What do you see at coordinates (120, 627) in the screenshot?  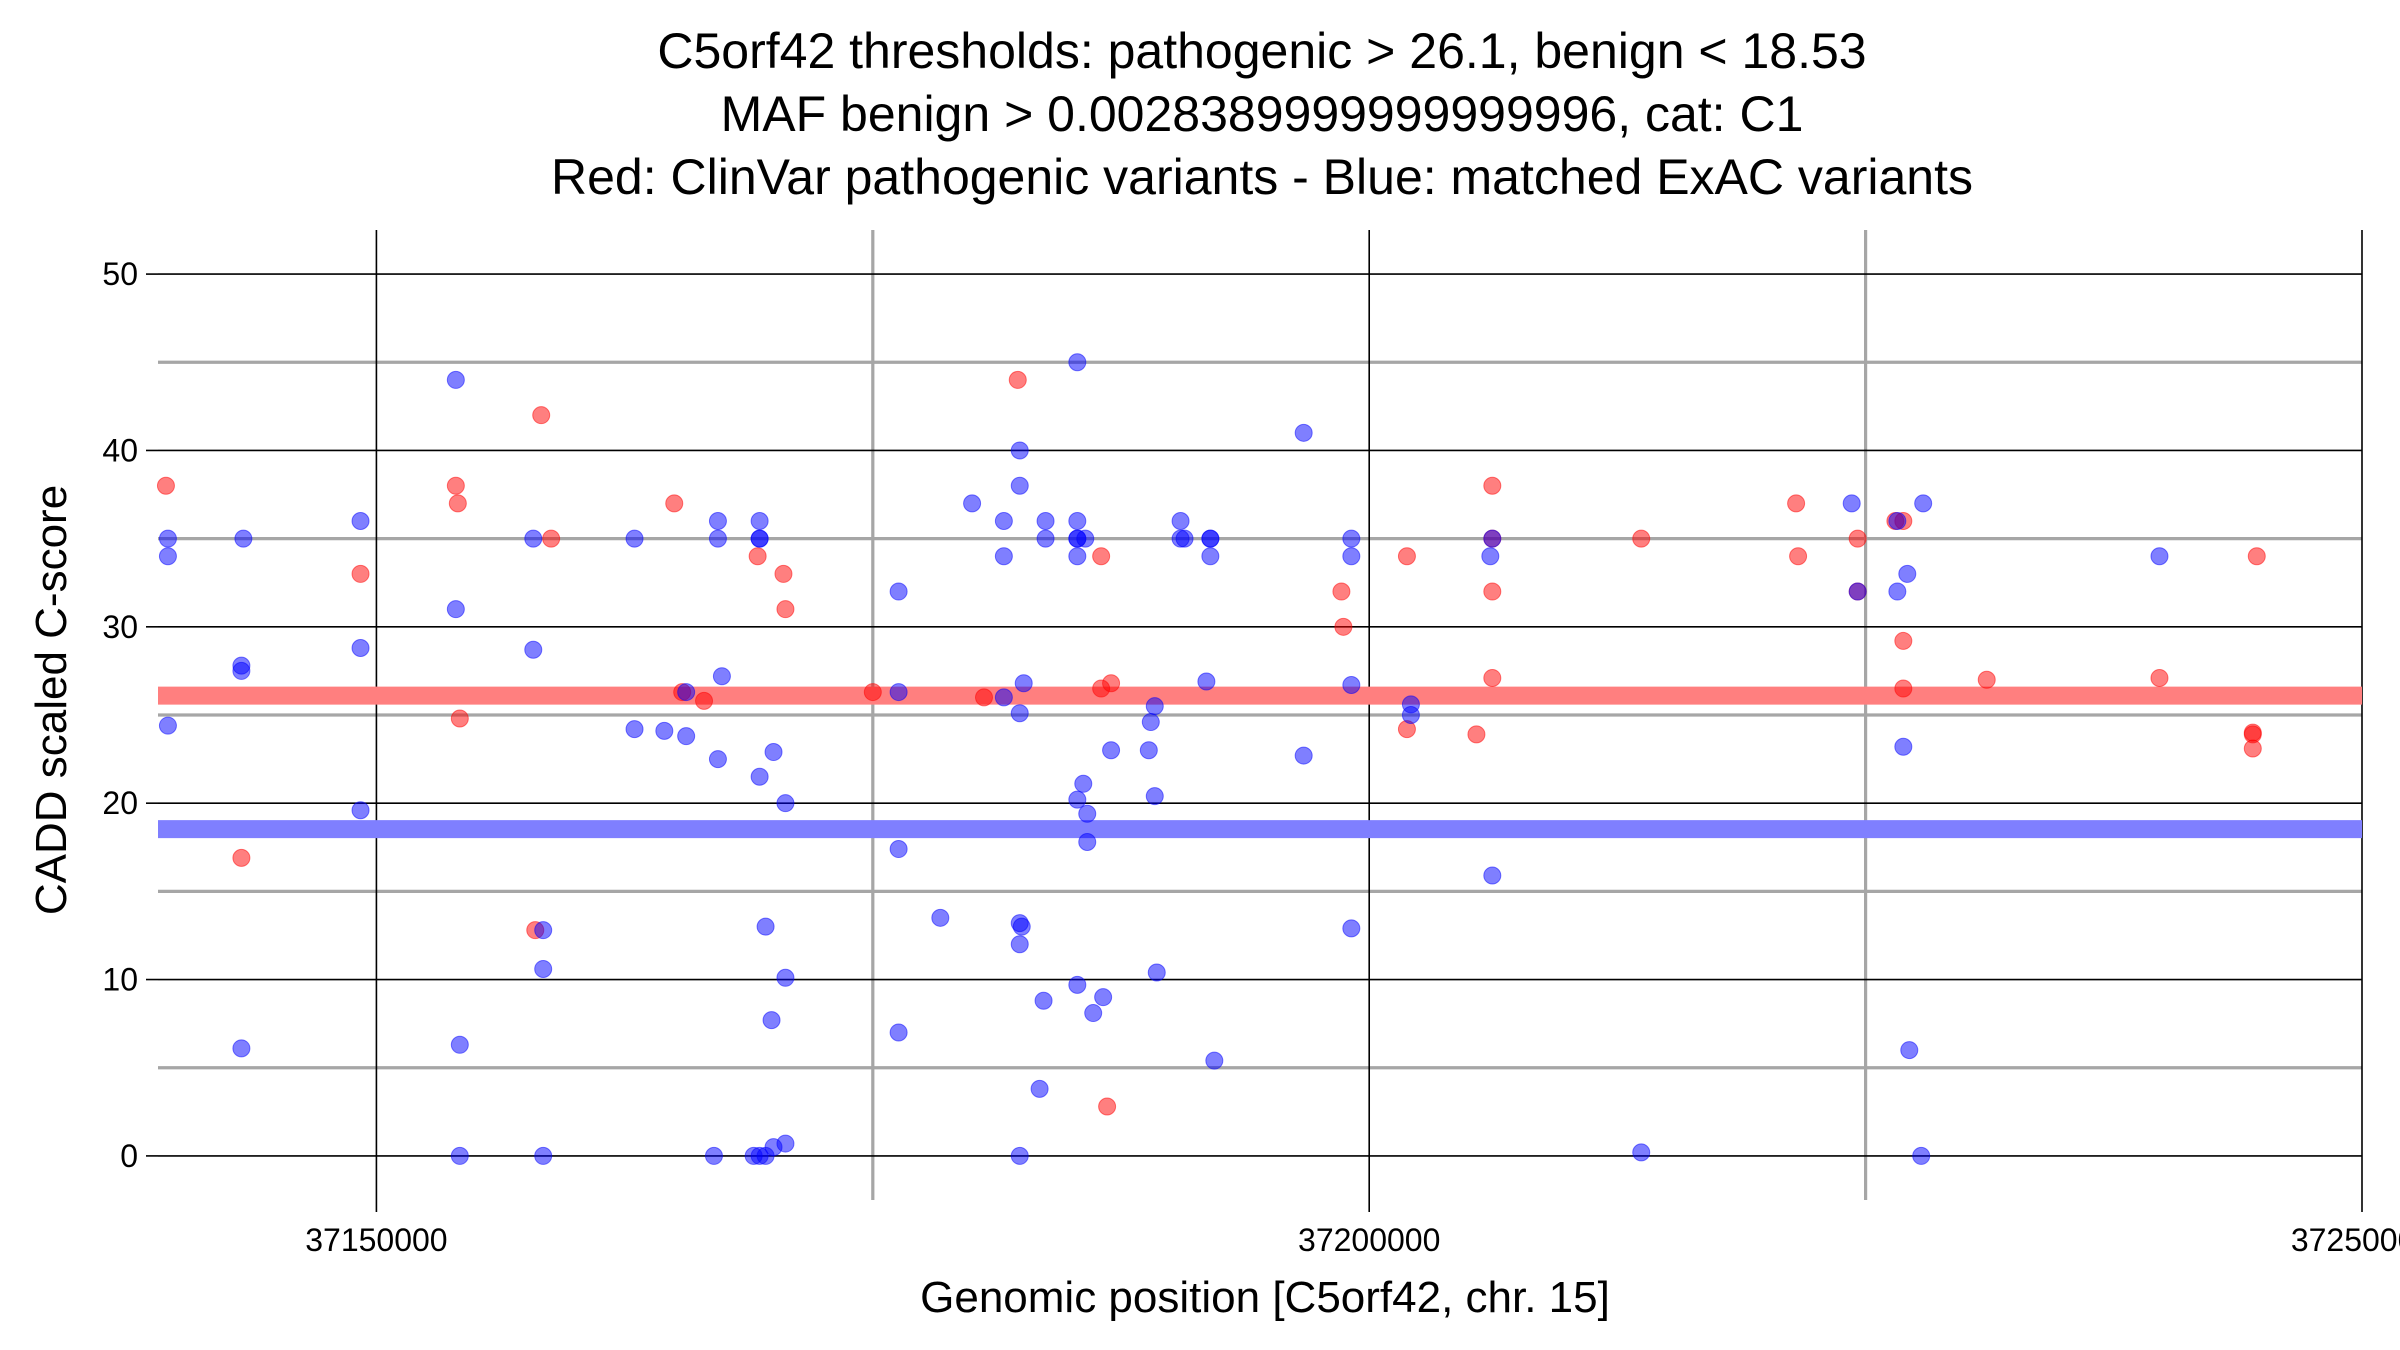 I see `y-tick-label-3: 30` at bounding box center [120, 627].